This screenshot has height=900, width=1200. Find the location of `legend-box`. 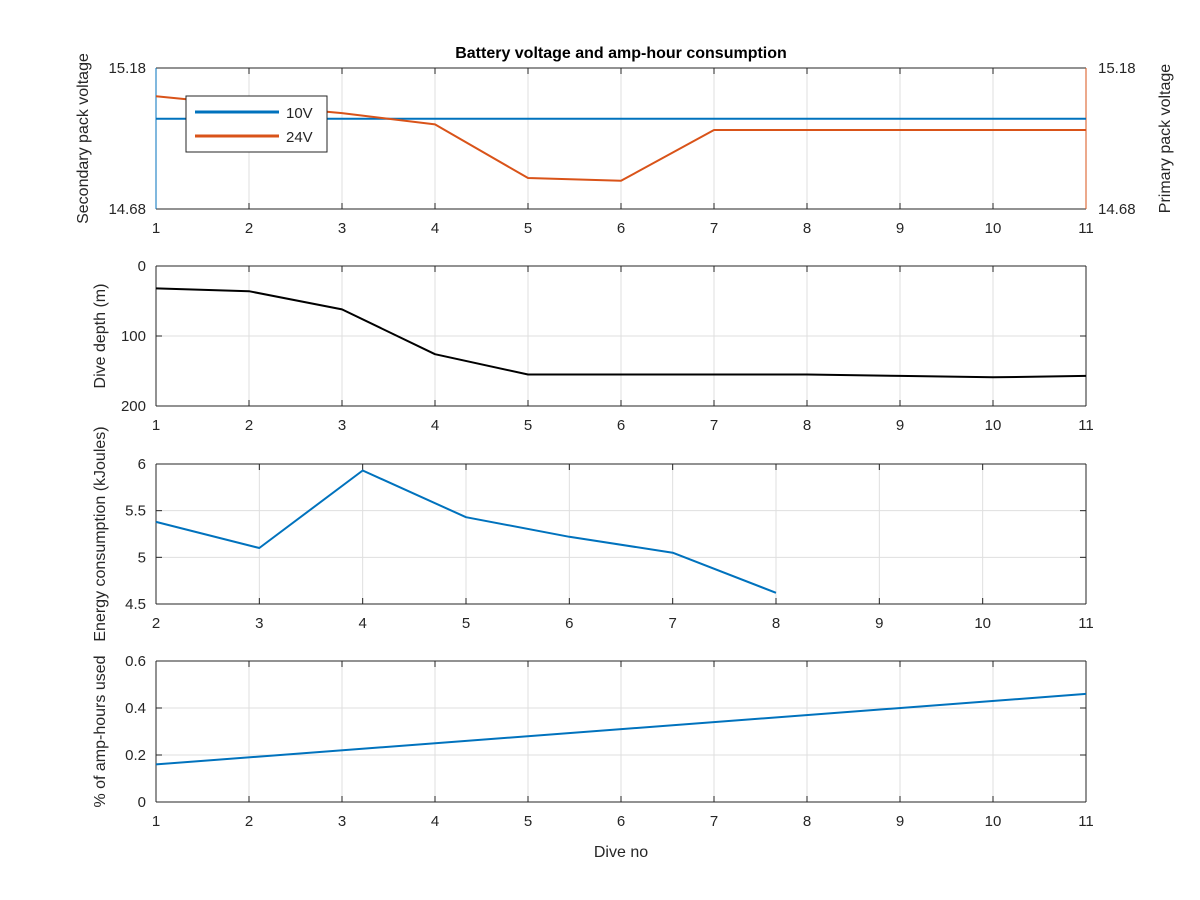

legend-box is located at coordinates (256, 124).